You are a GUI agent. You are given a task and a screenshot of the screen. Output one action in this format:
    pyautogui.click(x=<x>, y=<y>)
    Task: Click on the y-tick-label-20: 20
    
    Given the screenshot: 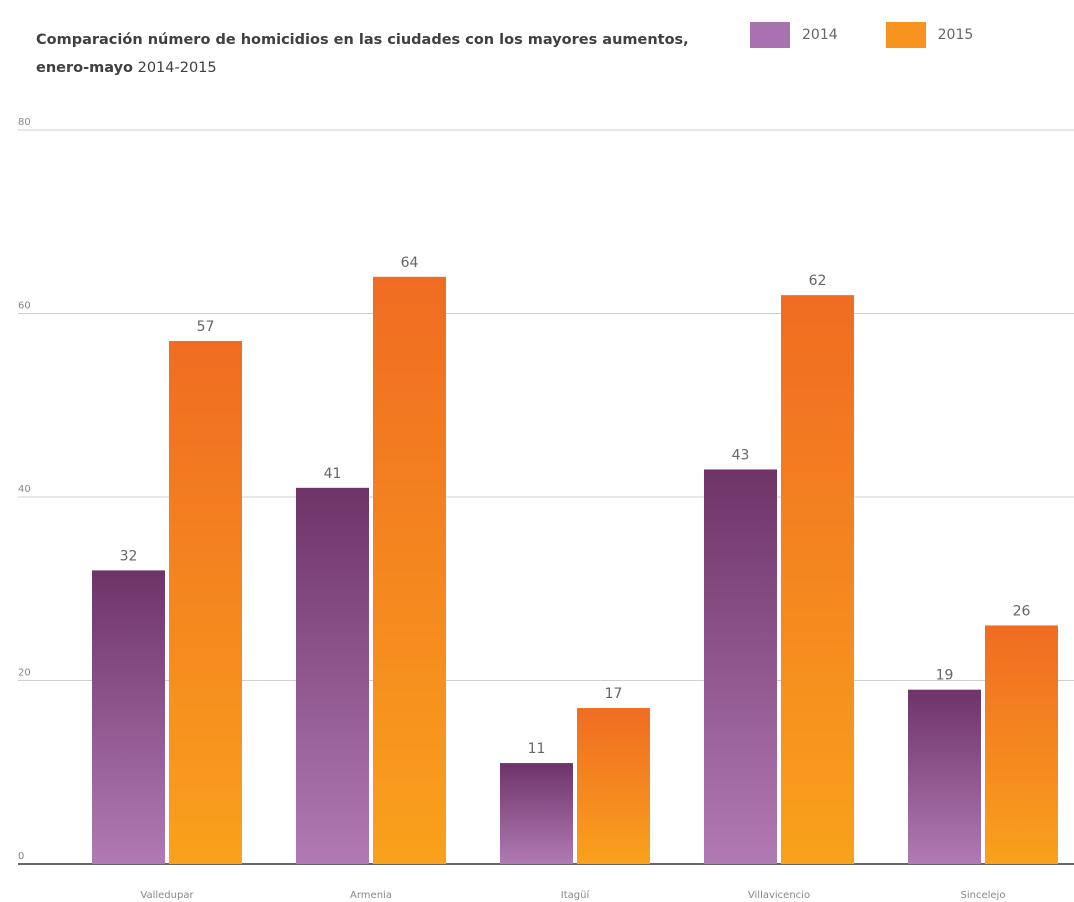 What is the action you would take?
    pyautogui.click(x=24, y=673)
    